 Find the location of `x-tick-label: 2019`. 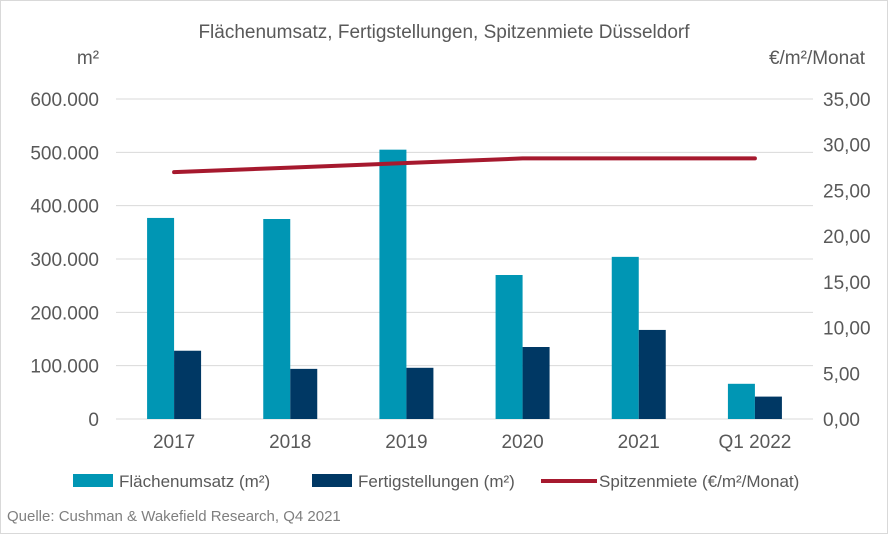

x-tick-label: 2019 is located at coordinates (406, 442).